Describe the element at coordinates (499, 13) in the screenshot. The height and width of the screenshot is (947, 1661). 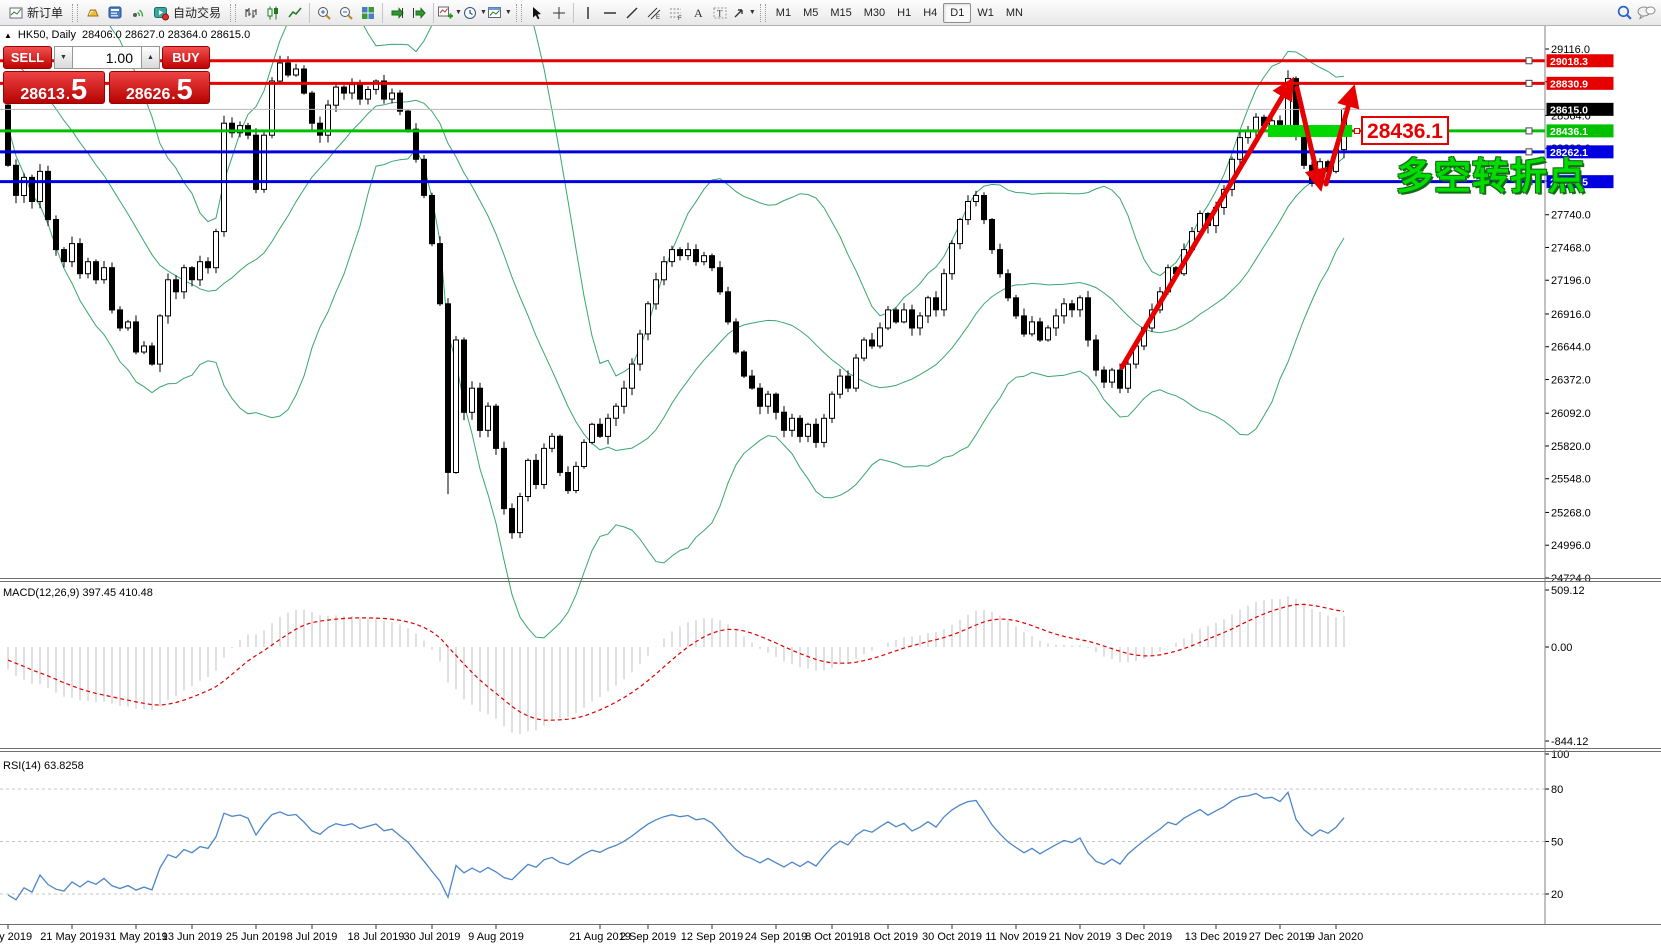
I see `templates-button: ▼` at that location.